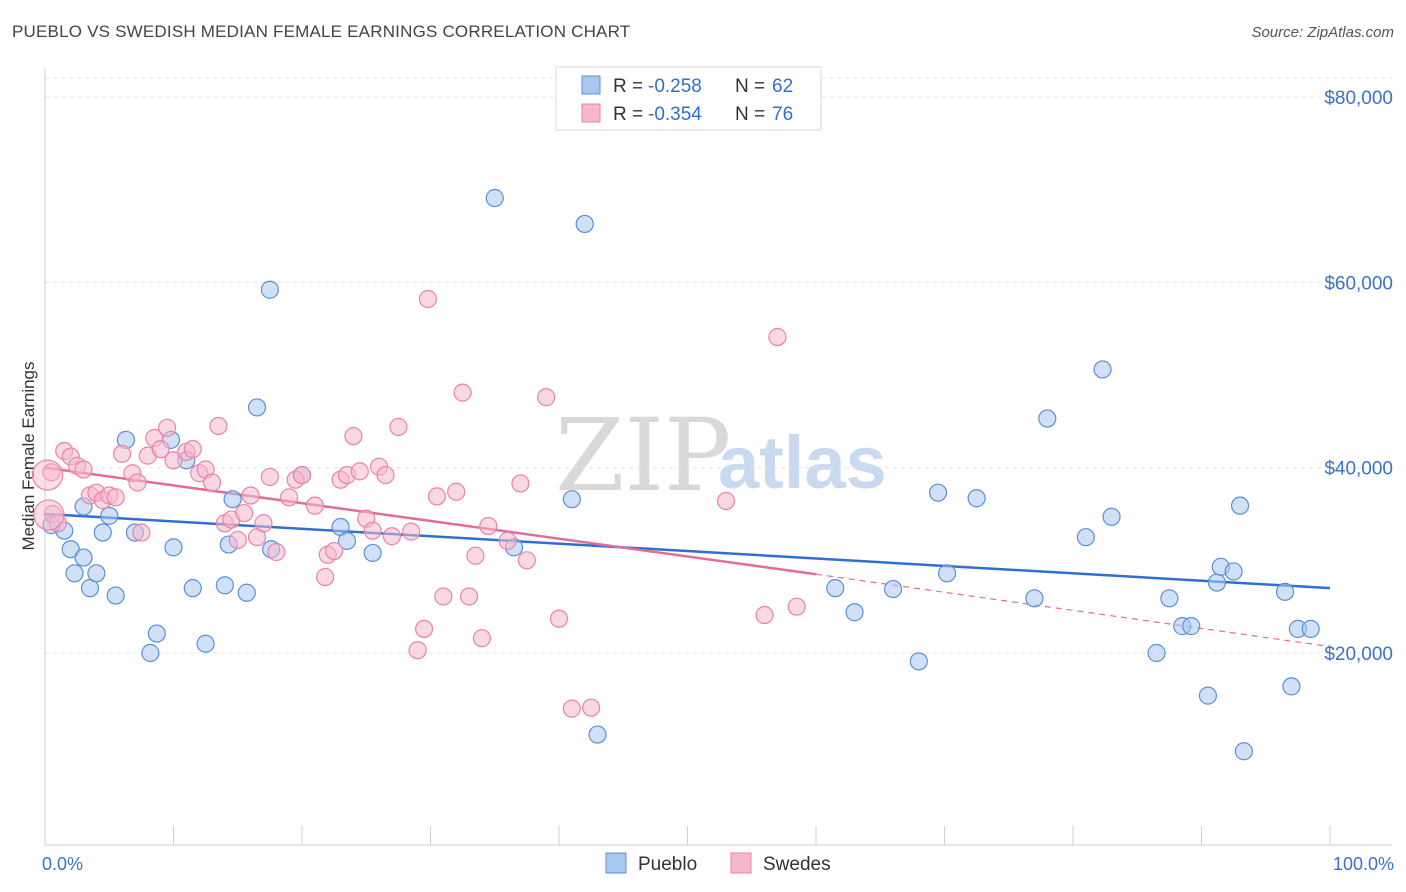 The width and height of the screenshot is (1406, 892). I want to click on swedes-trend-extension, so click(1073, 610).